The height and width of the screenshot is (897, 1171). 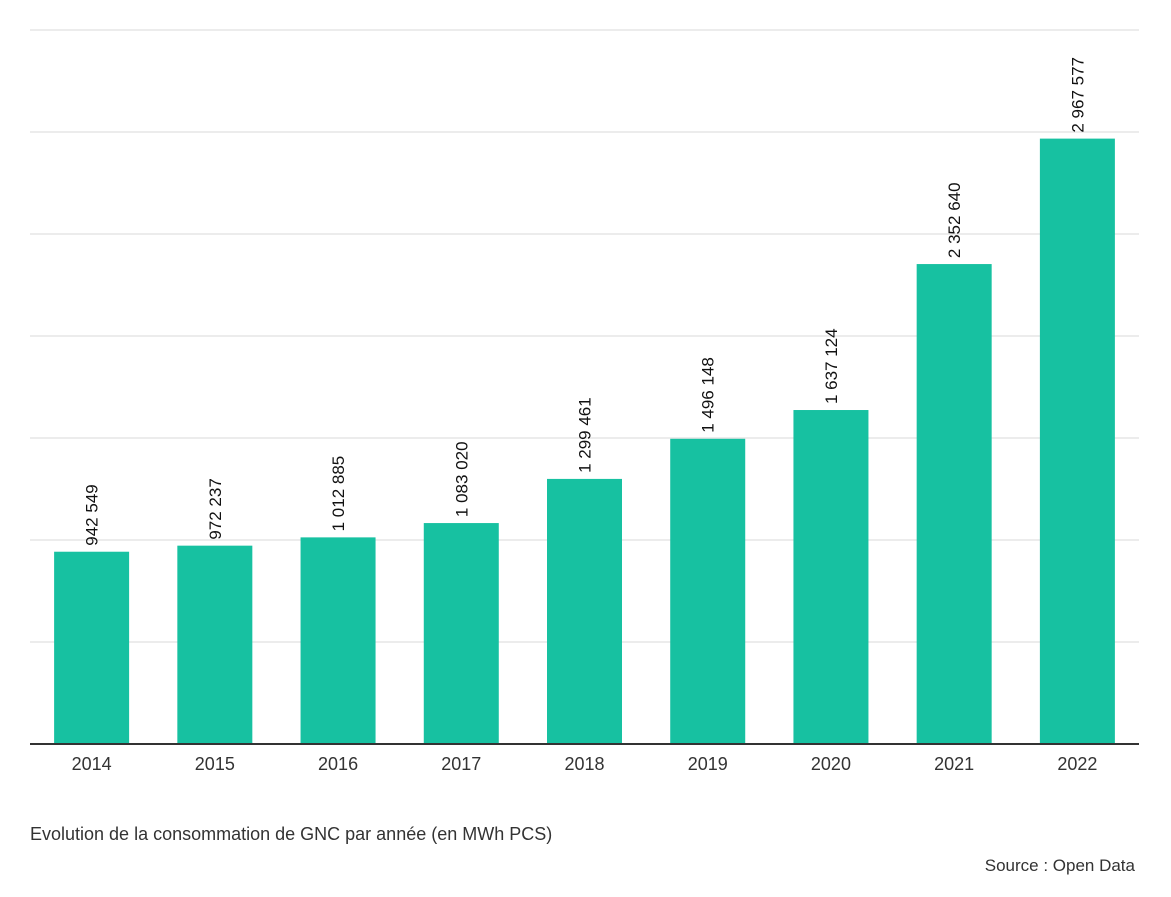 I want to click on bar-2016, so click(x=338, y=640).